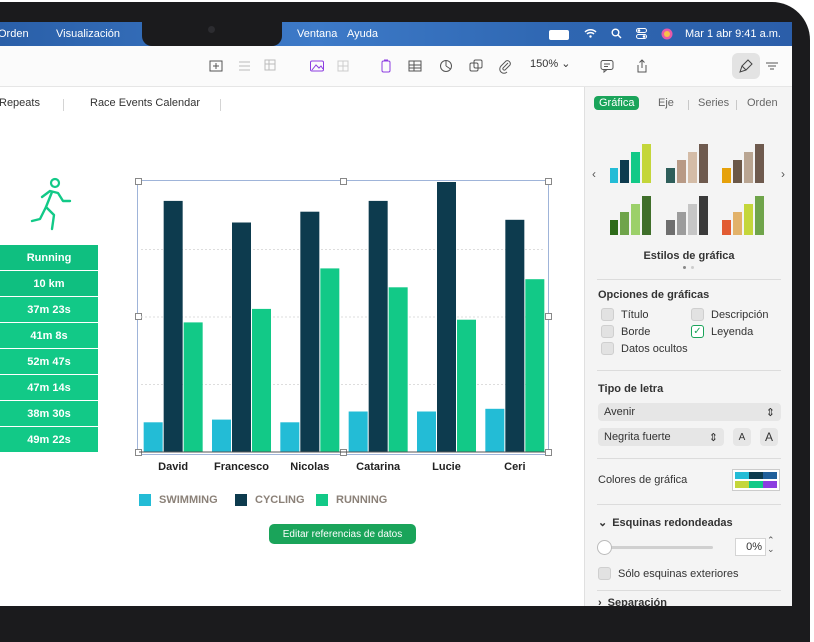 The height and width of the screenshot is (642, 814). Describe the element at coordinates (604, 547) in the screenshot. I see `slider-knob` at that location.